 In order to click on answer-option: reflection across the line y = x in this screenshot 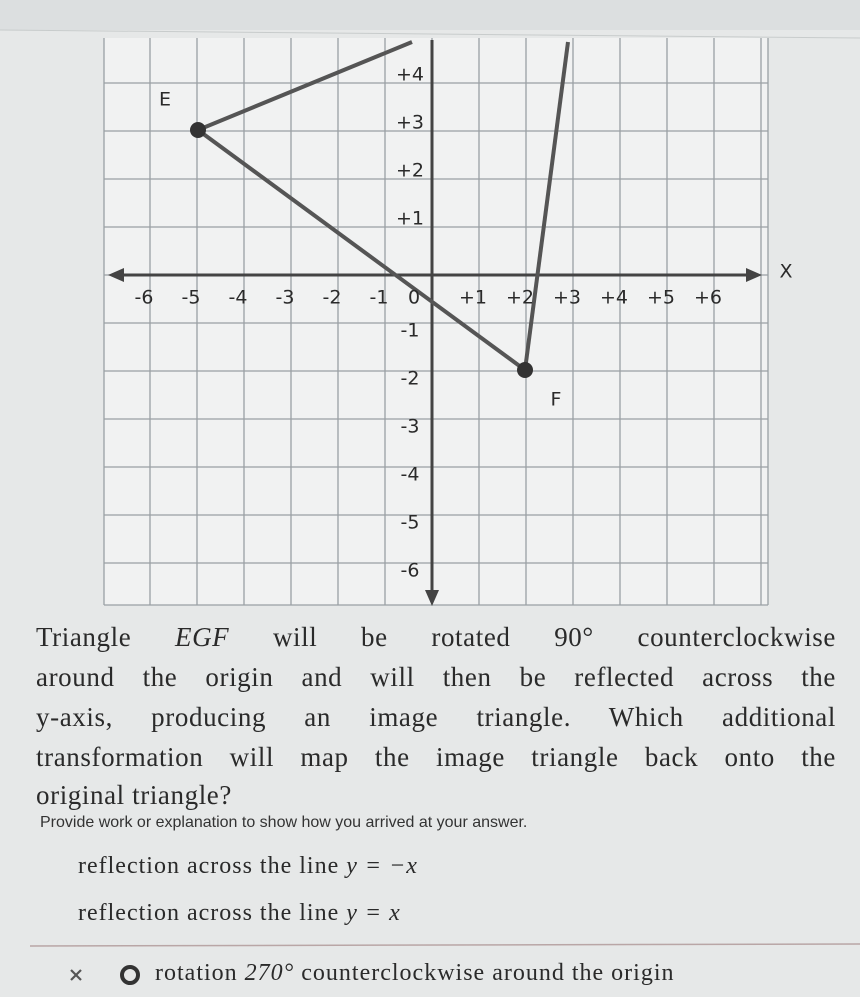, I will do `click(239, 913)`.